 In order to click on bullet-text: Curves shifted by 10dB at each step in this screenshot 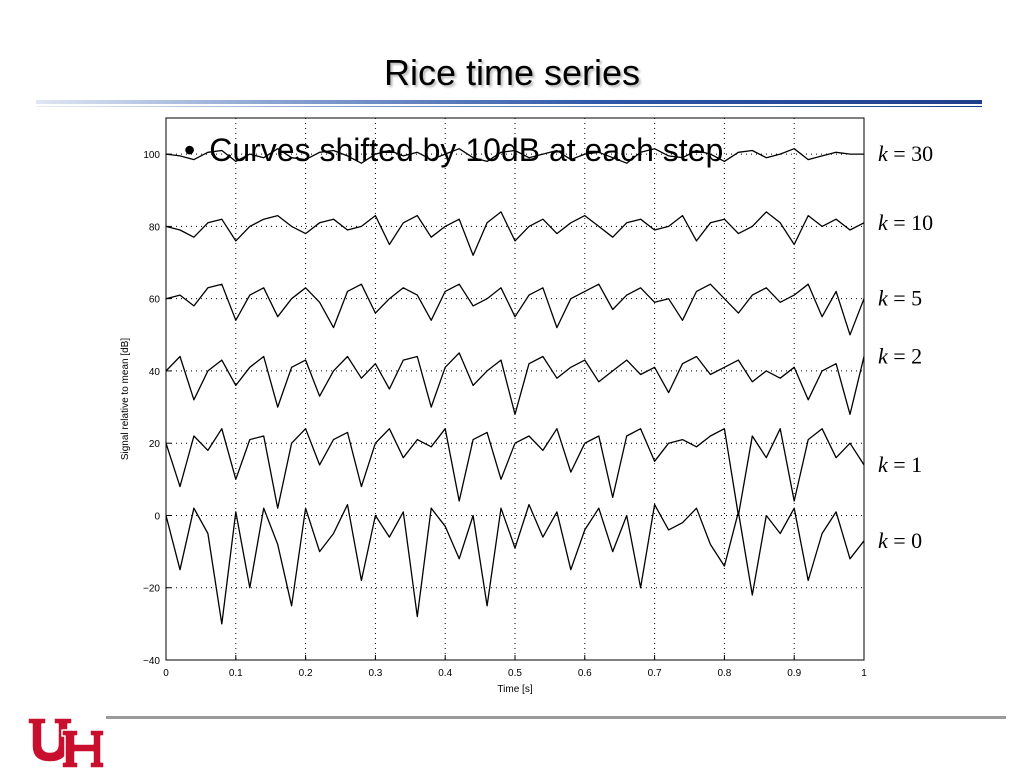, I will do `click(466, 150)`.